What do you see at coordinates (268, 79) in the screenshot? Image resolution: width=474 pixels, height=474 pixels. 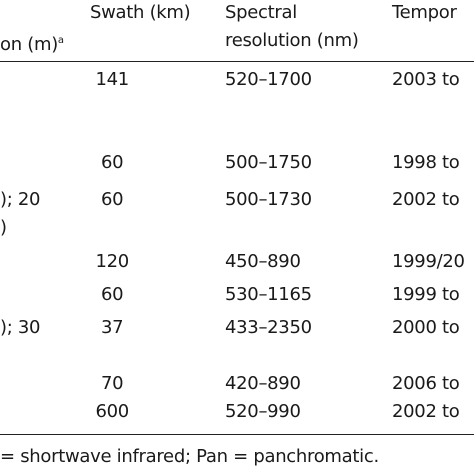 I see `cell-spectral: 520–1700` at bounding box center [268, 79].